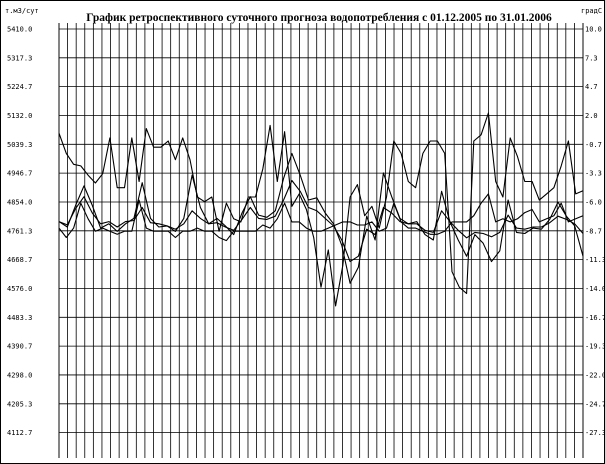 The width and height of the screenshot is (605, 464). What do you see at coordinates (591, 58) in the screenshot?
I see `right-tick-label: 7.3` at bounding box center [591, 58].